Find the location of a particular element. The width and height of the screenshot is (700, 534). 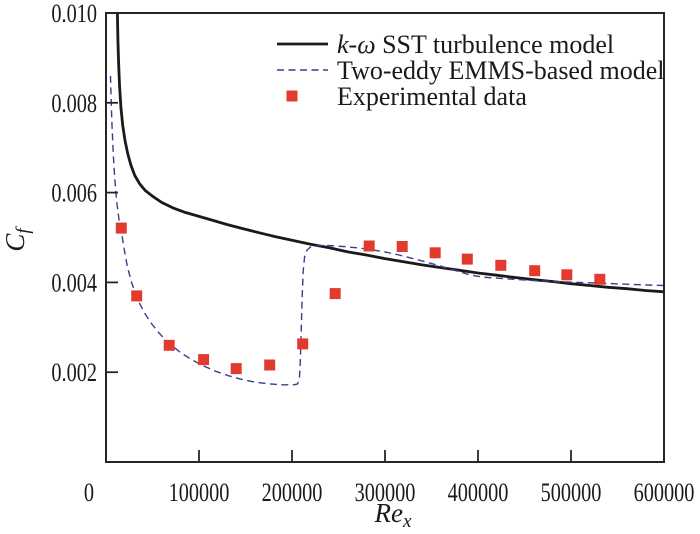

y-tick-label: 0.008 is located at coordinates (74, 103).